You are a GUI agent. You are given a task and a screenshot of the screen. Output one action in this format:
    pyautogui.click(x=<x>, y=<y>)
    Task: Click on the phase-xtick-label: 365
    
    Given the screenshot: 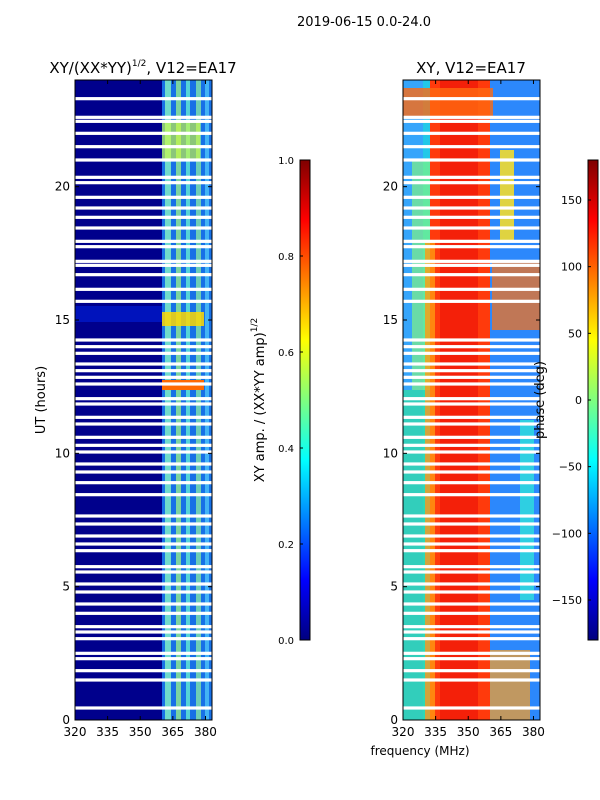 What is the action you would take?
    pyautogui.click(x=500, y=732)
    